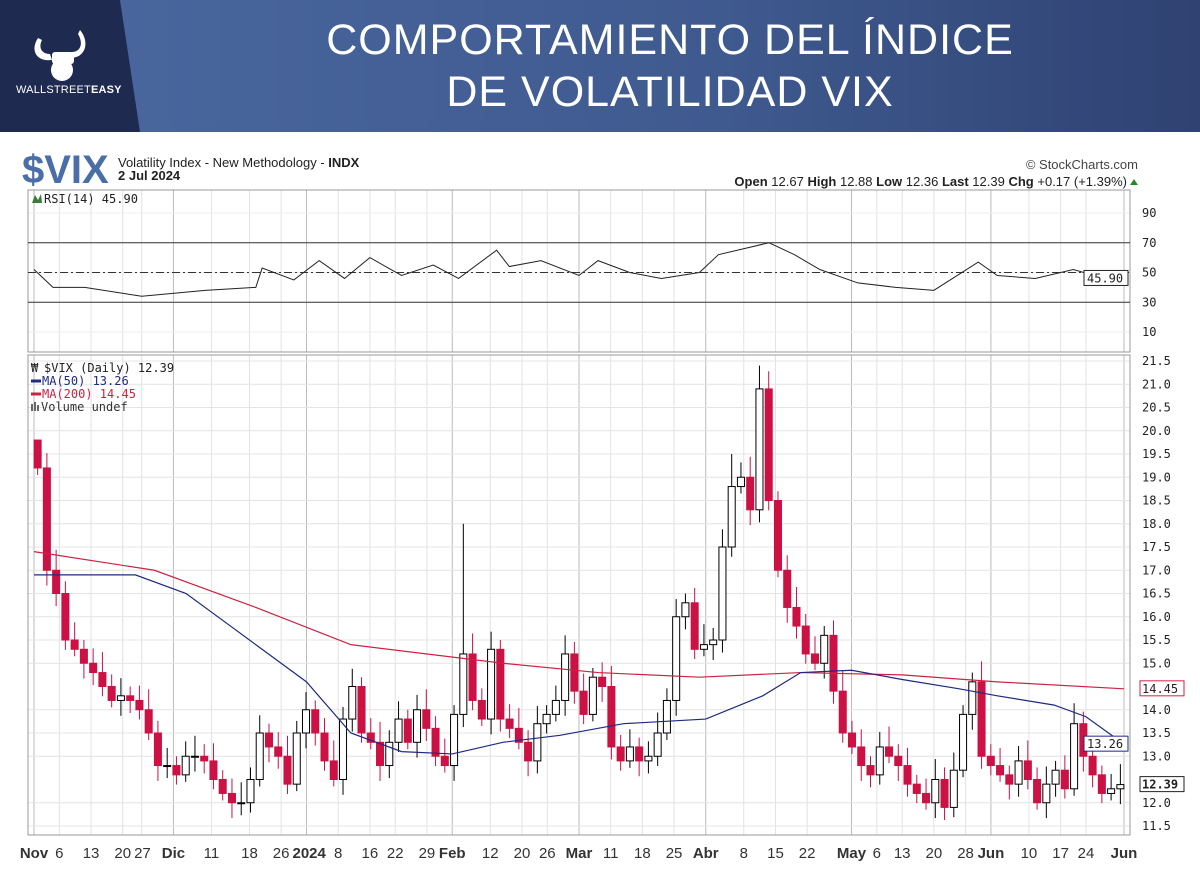  I want to click on x-tick-label: 17, so click(1060, 853).